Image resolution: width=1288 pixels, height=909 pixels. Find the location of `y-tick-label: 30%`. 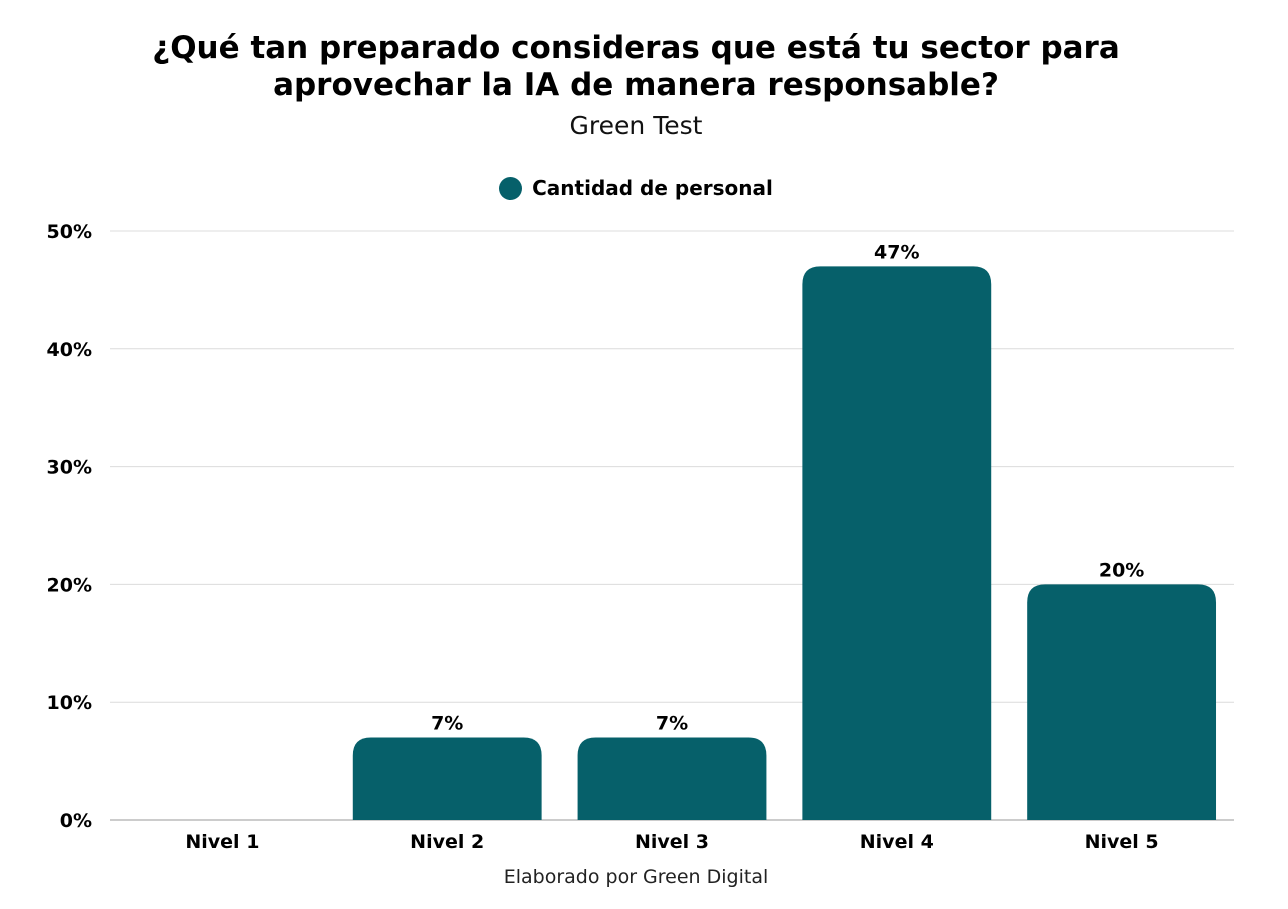

y-tick-label: 30% is located at coordinates (69, 468).